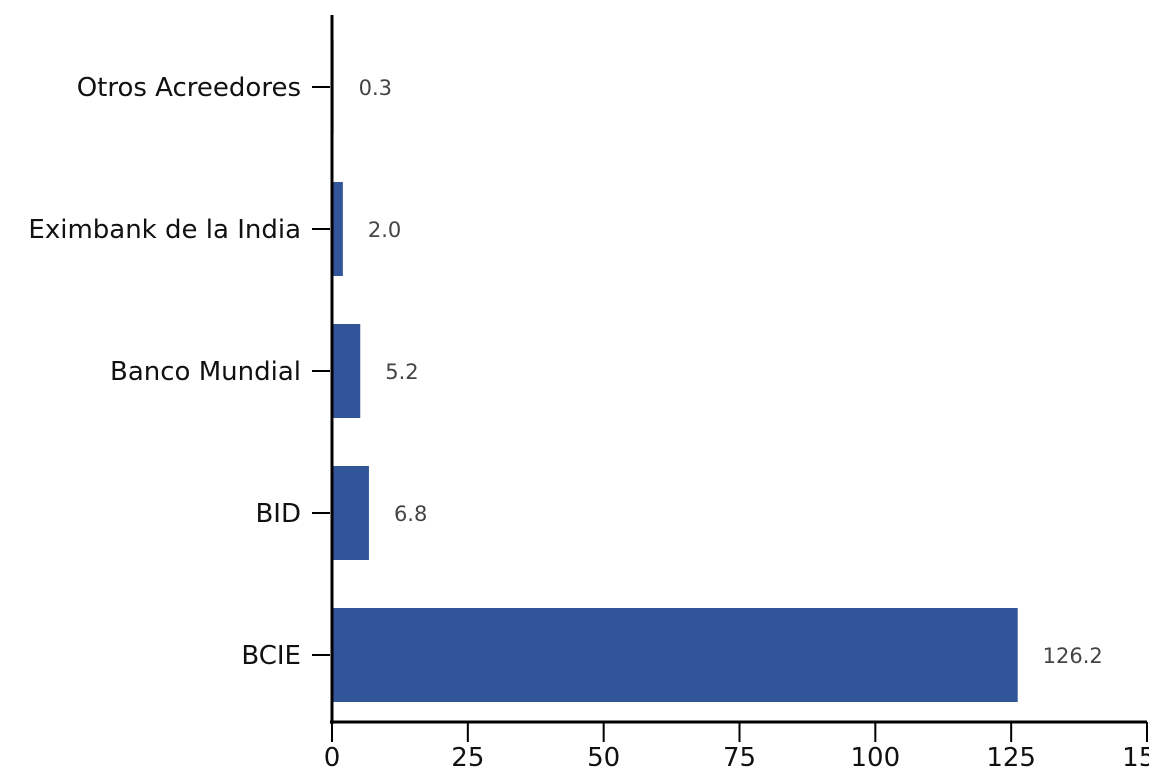 Image resolution: width=1149 pixels, height=767 pixels. Describe the element at coordinates (1011, 755) in the screenshot. I see `x-tick-label-125: 125` at that location.